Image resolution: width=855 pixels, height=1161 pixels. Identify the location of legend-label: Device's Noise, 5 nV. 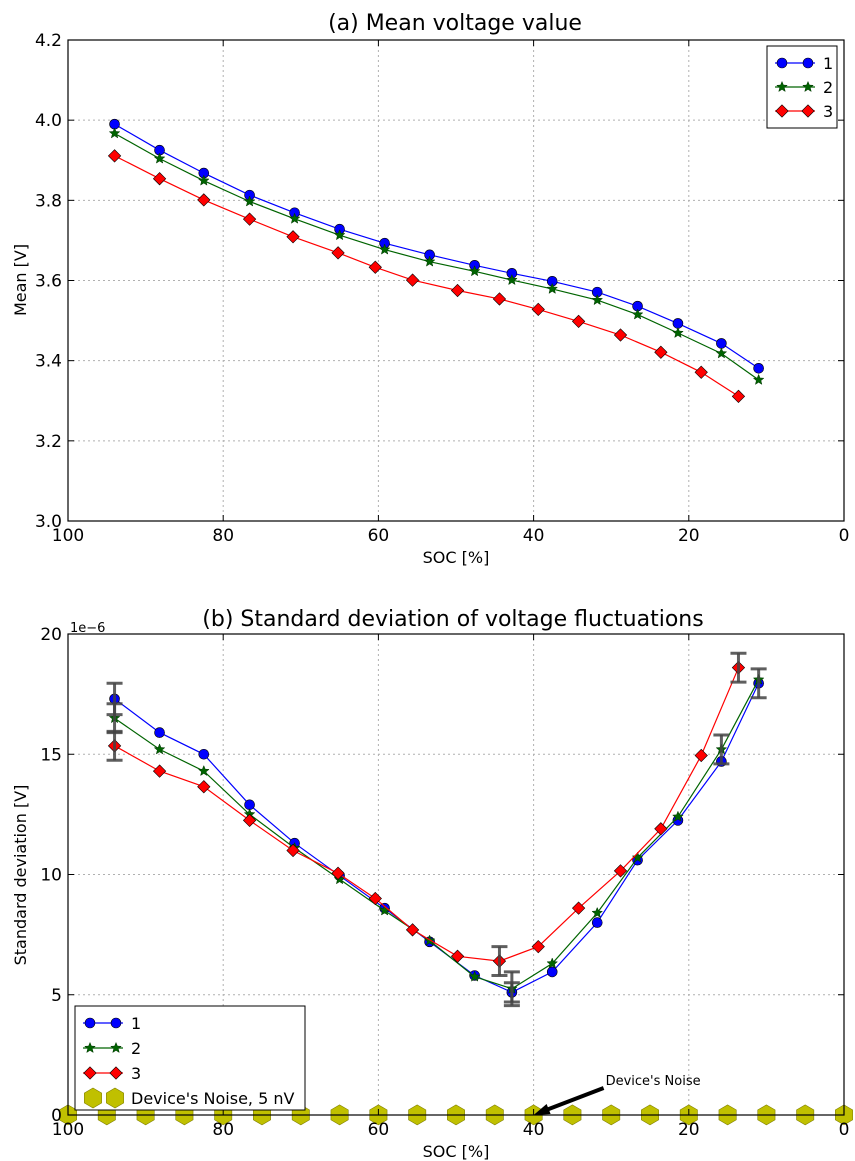
(213, 1098).